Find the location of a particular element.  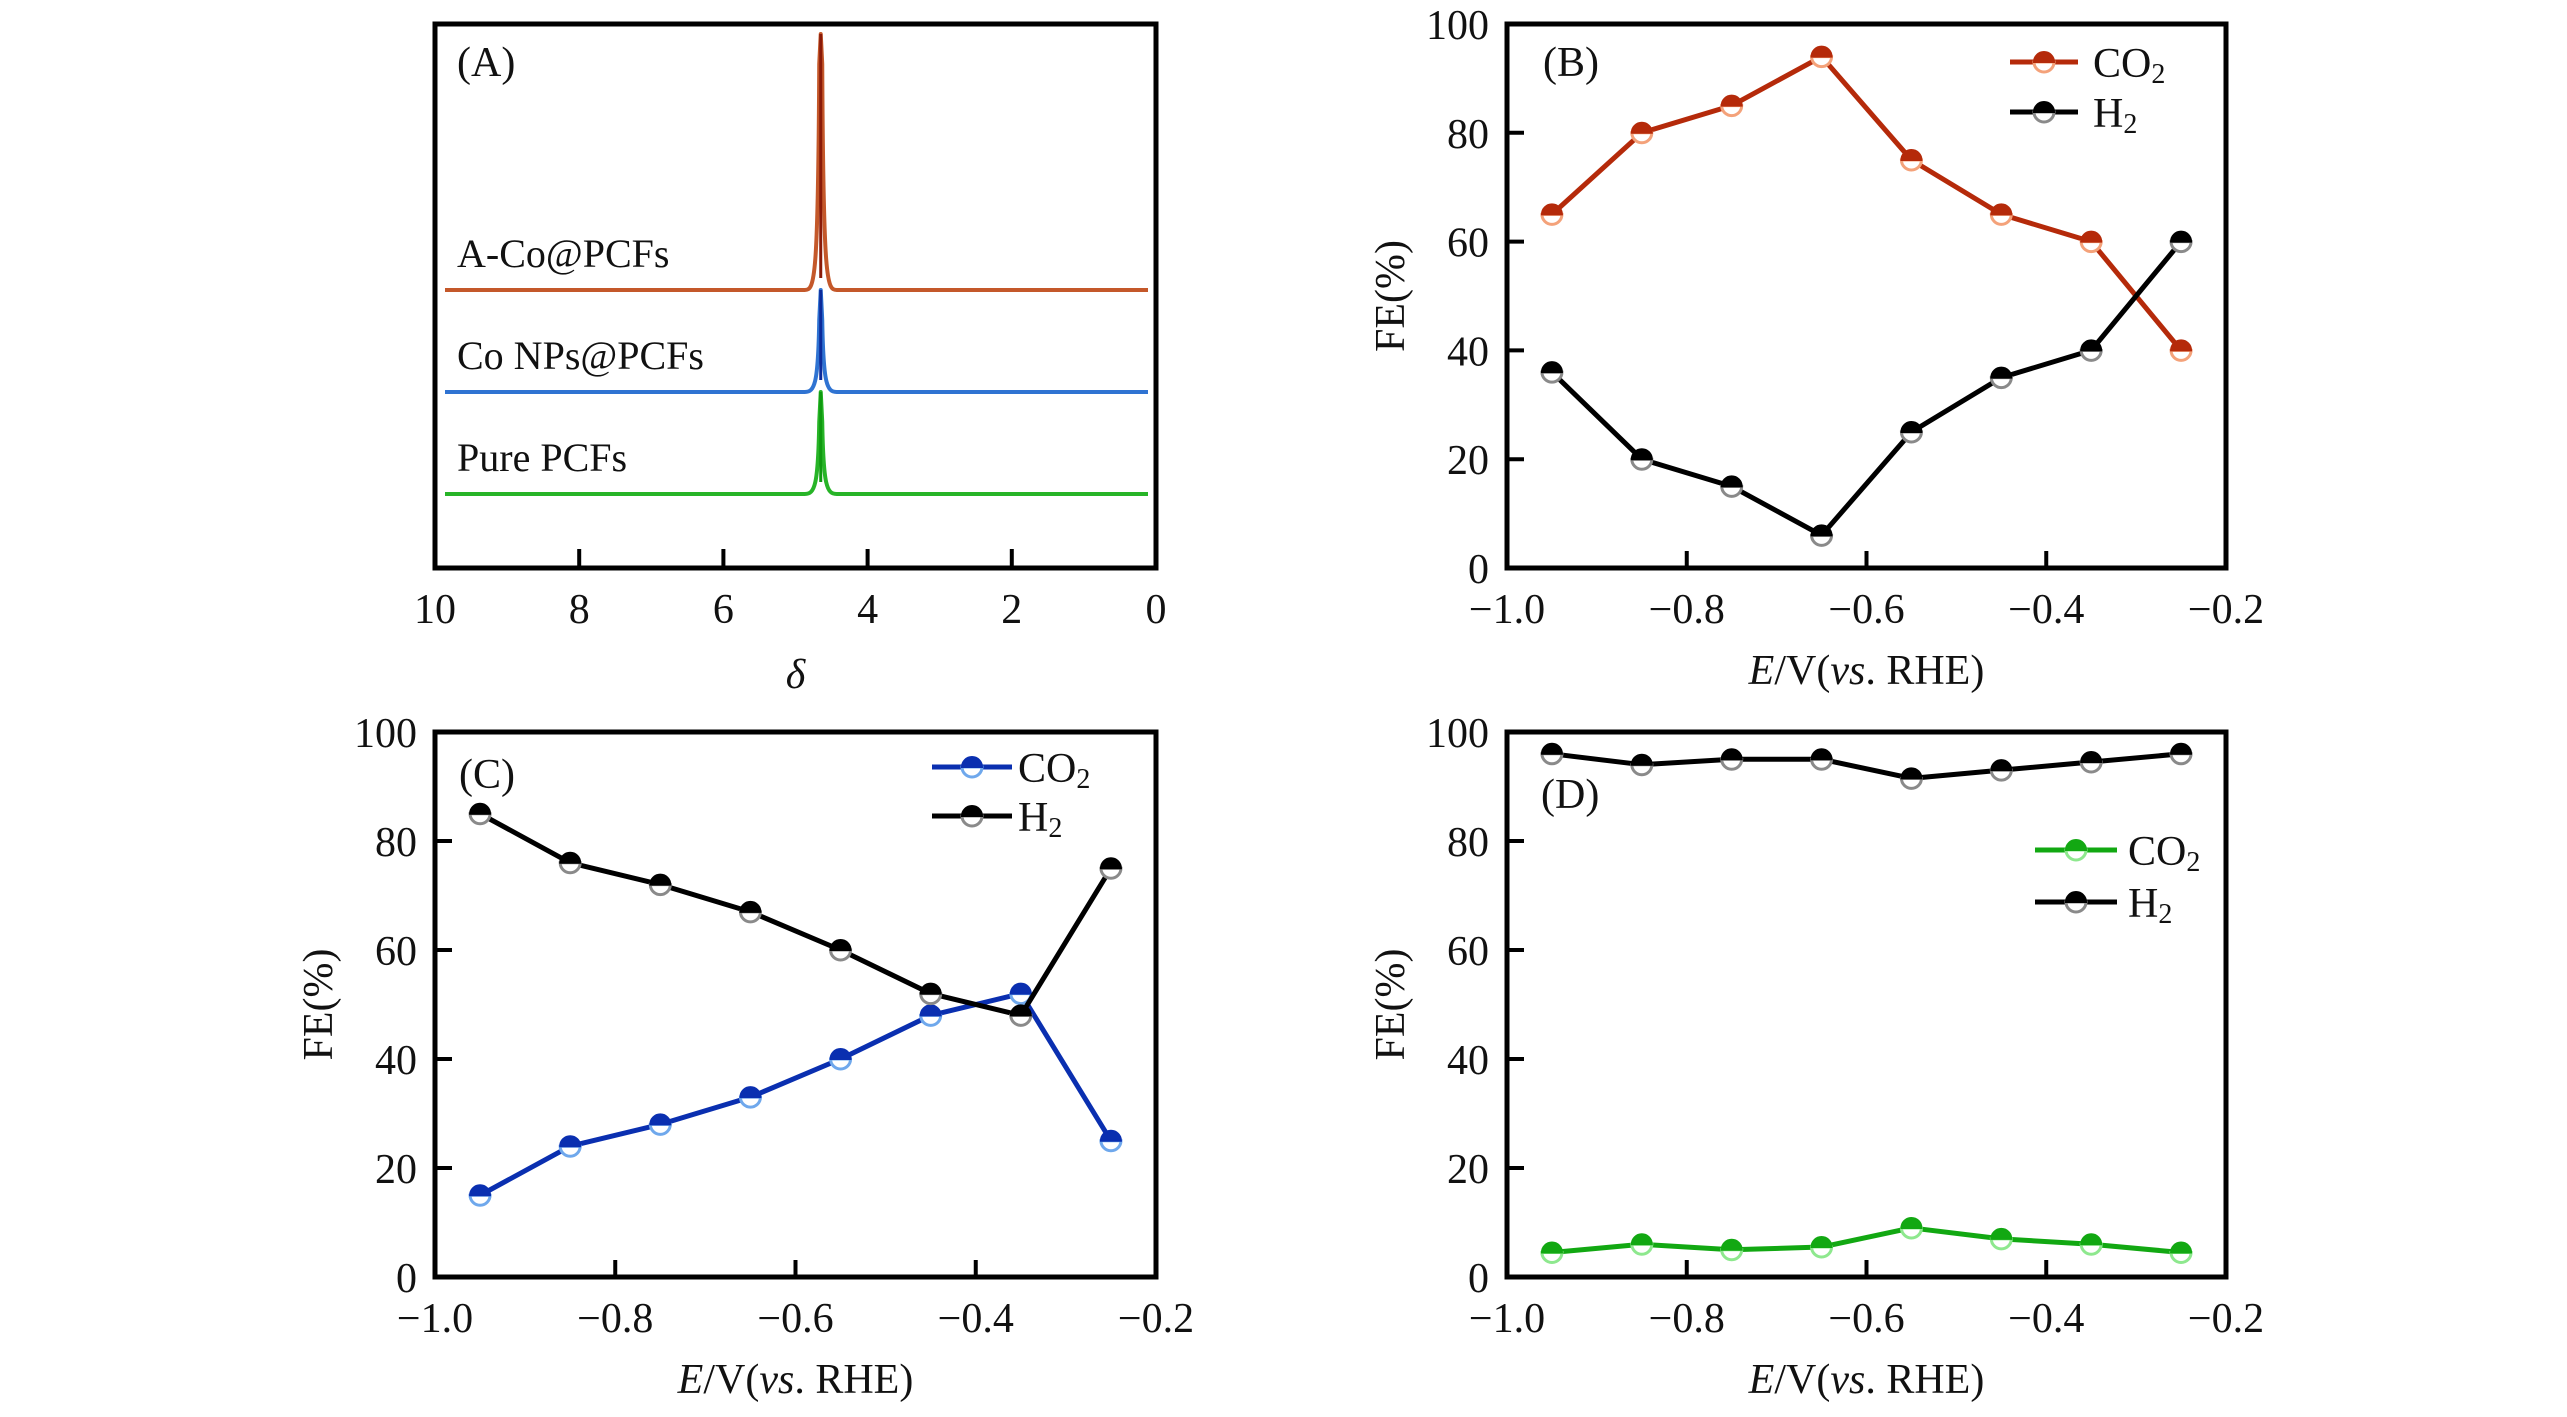

panel-label: (D) is located at coordinates (1570, 795).